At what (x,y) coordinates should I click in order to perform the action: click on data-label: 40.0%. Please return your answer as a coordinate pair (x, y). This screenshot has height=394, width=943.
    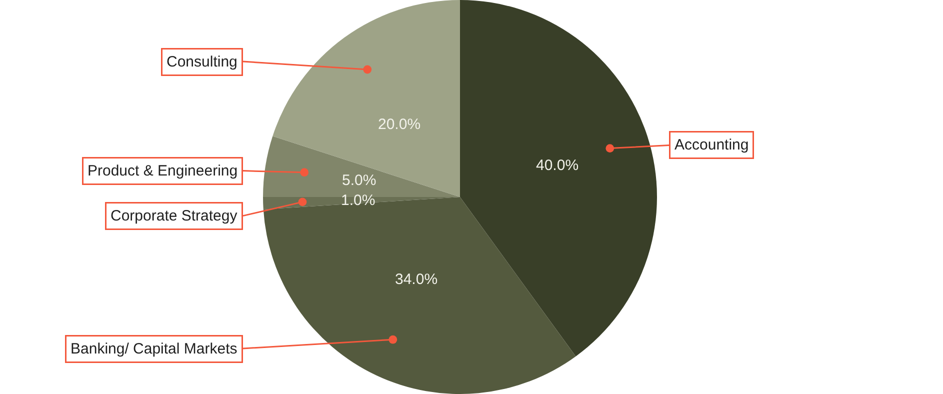
    Looking at the image, I should click on (557, 165).